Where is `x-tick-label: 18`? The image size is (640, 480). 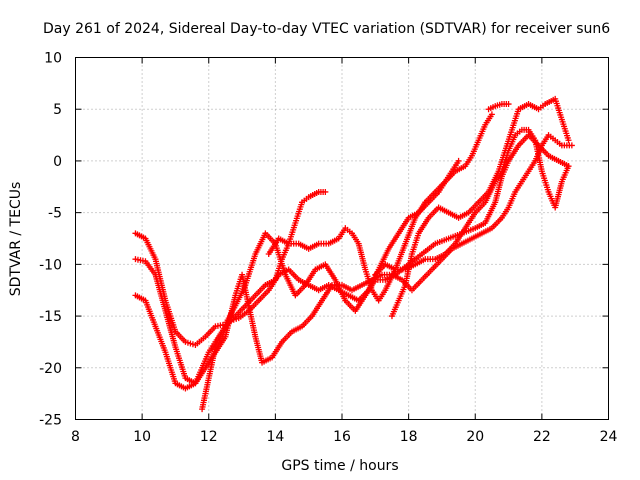
x-tick-label: 18 is located at coordinates (409, 437).